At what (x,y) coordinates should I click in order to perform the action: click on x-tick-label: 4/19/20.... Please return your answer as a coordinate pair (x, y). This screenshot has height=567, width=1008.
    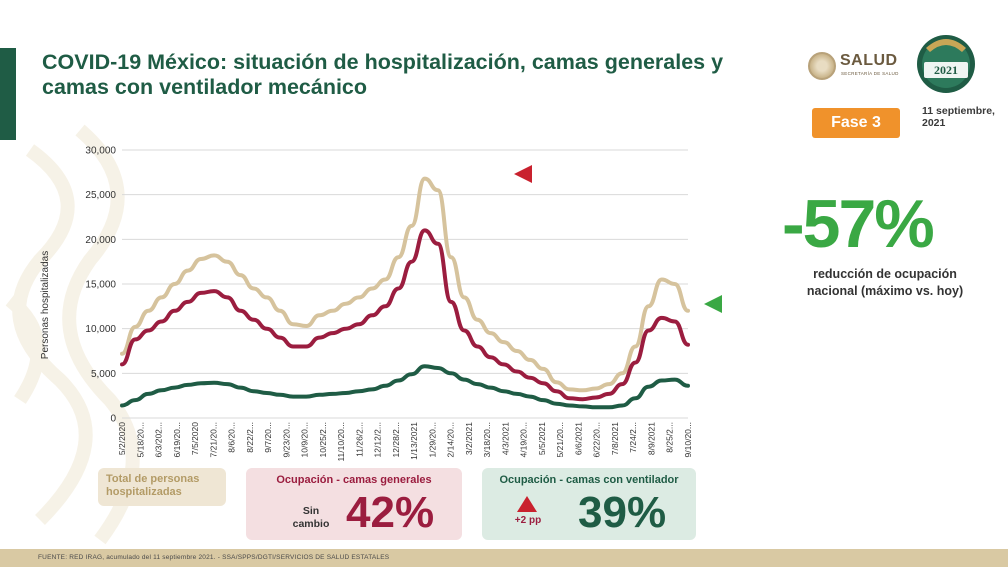
    Looking at the image, I should click on (524, 439).